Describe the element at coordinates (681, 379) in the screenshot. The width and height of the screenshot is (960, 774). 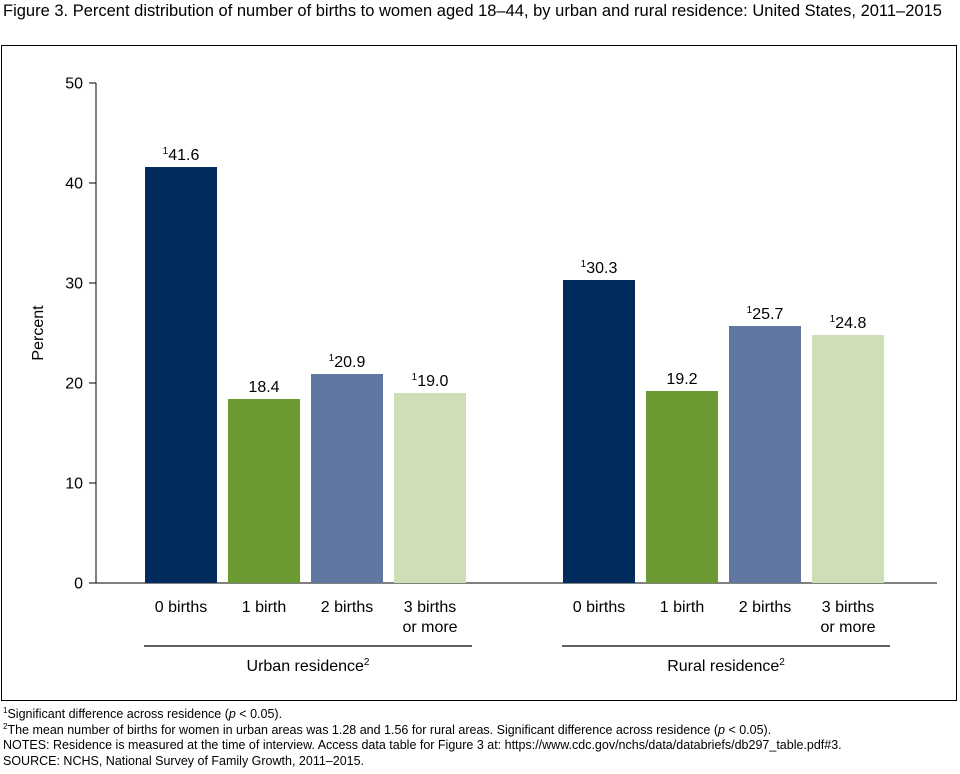
I see `data-label: 19.2` at that location.